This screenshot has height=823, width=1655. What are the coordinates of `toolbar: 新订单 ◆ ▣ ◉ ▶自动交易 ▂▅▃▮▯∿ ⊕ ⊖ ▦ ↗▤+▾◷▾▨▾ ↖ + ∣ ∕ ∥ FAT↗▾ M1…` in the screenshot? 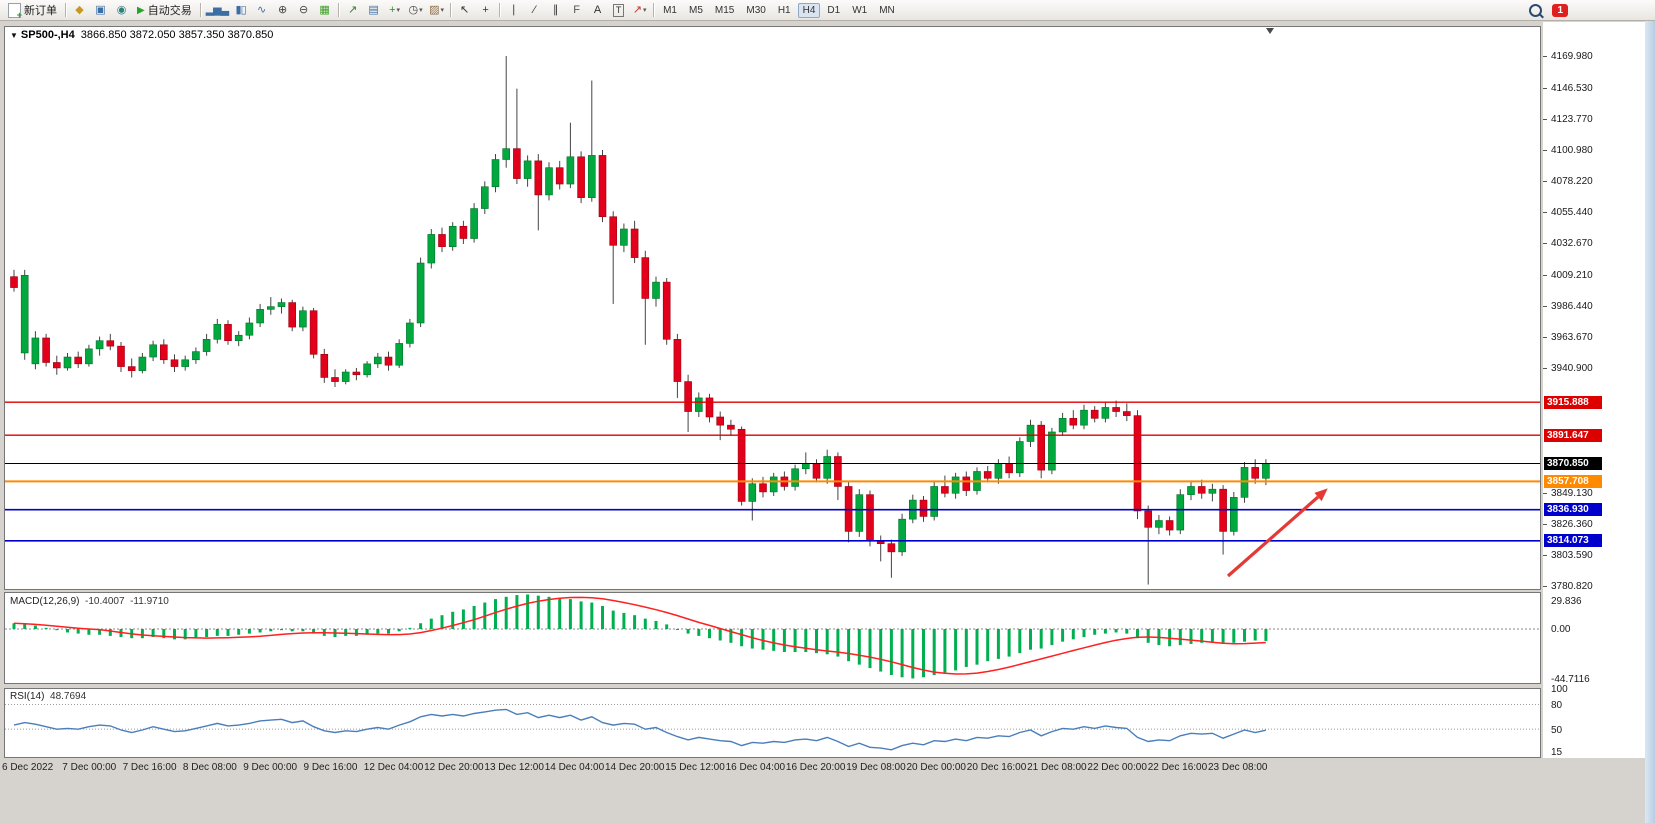 It's located at (827, 10).